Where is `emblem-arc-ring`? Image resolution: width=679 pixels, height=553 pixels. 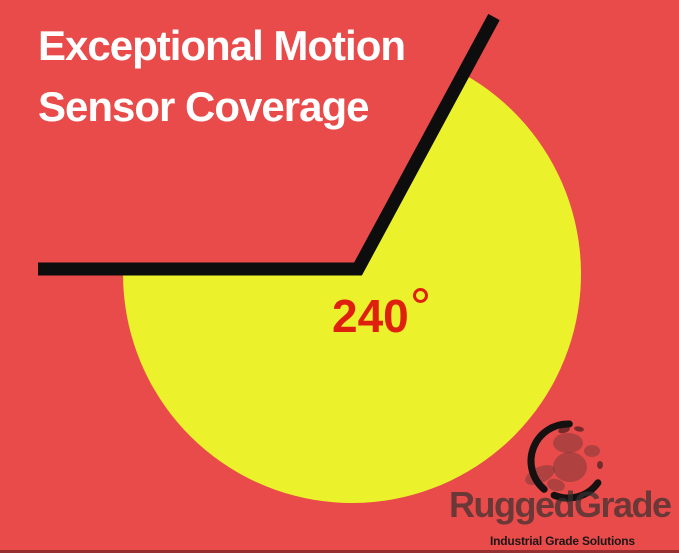
emblem-arc-ring is located at coordinates (564, 461).